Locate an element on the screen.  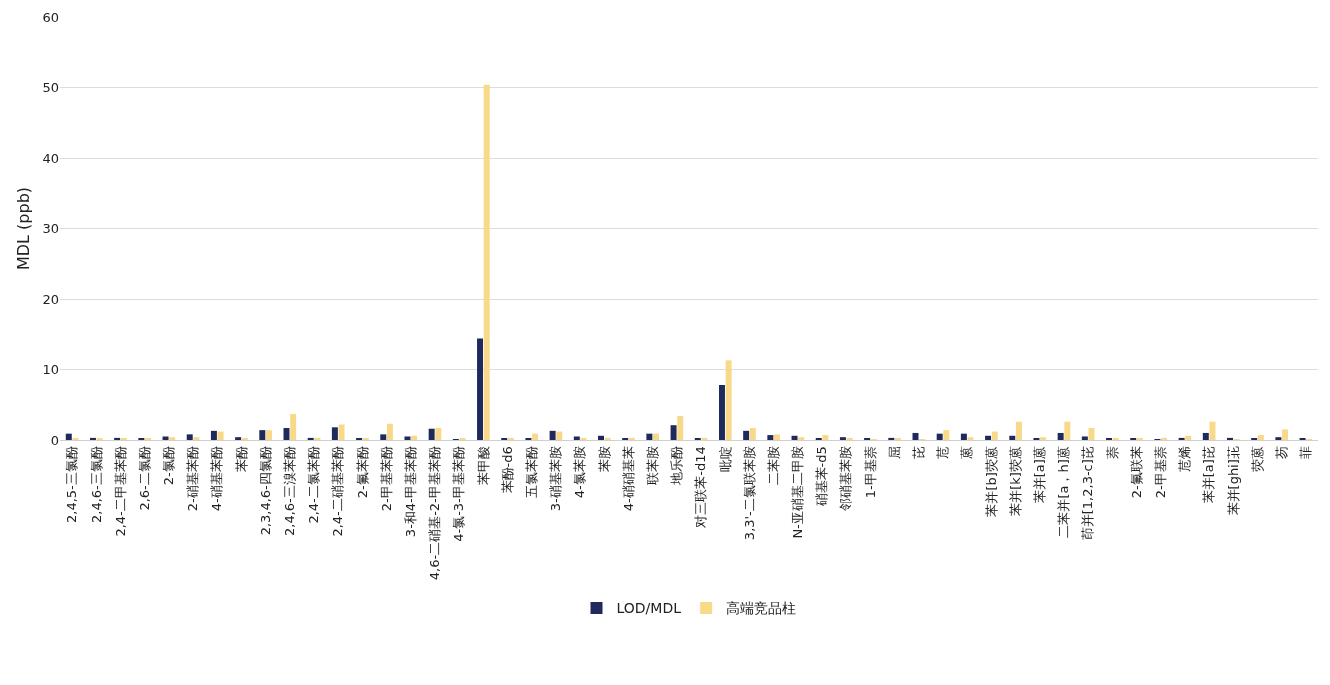
x-tick-label: 3,3'-二氯联苯胺 is located at coordinates (749, 493).